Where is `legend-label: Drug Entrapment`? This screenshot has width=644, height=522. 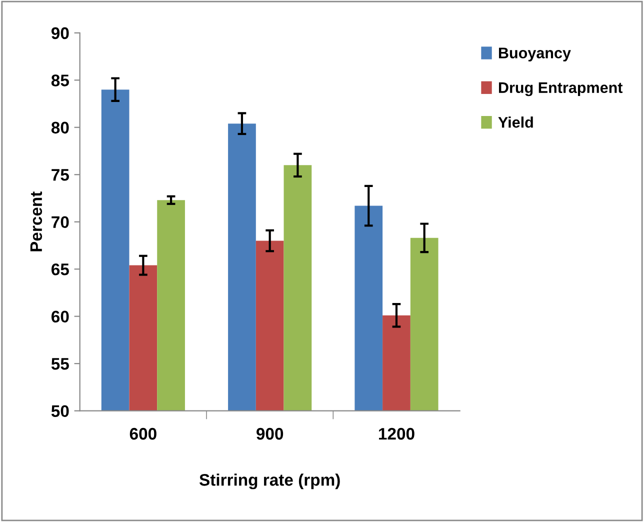 legend-label: Drug Entrapment is located at coordinates (560, 89).